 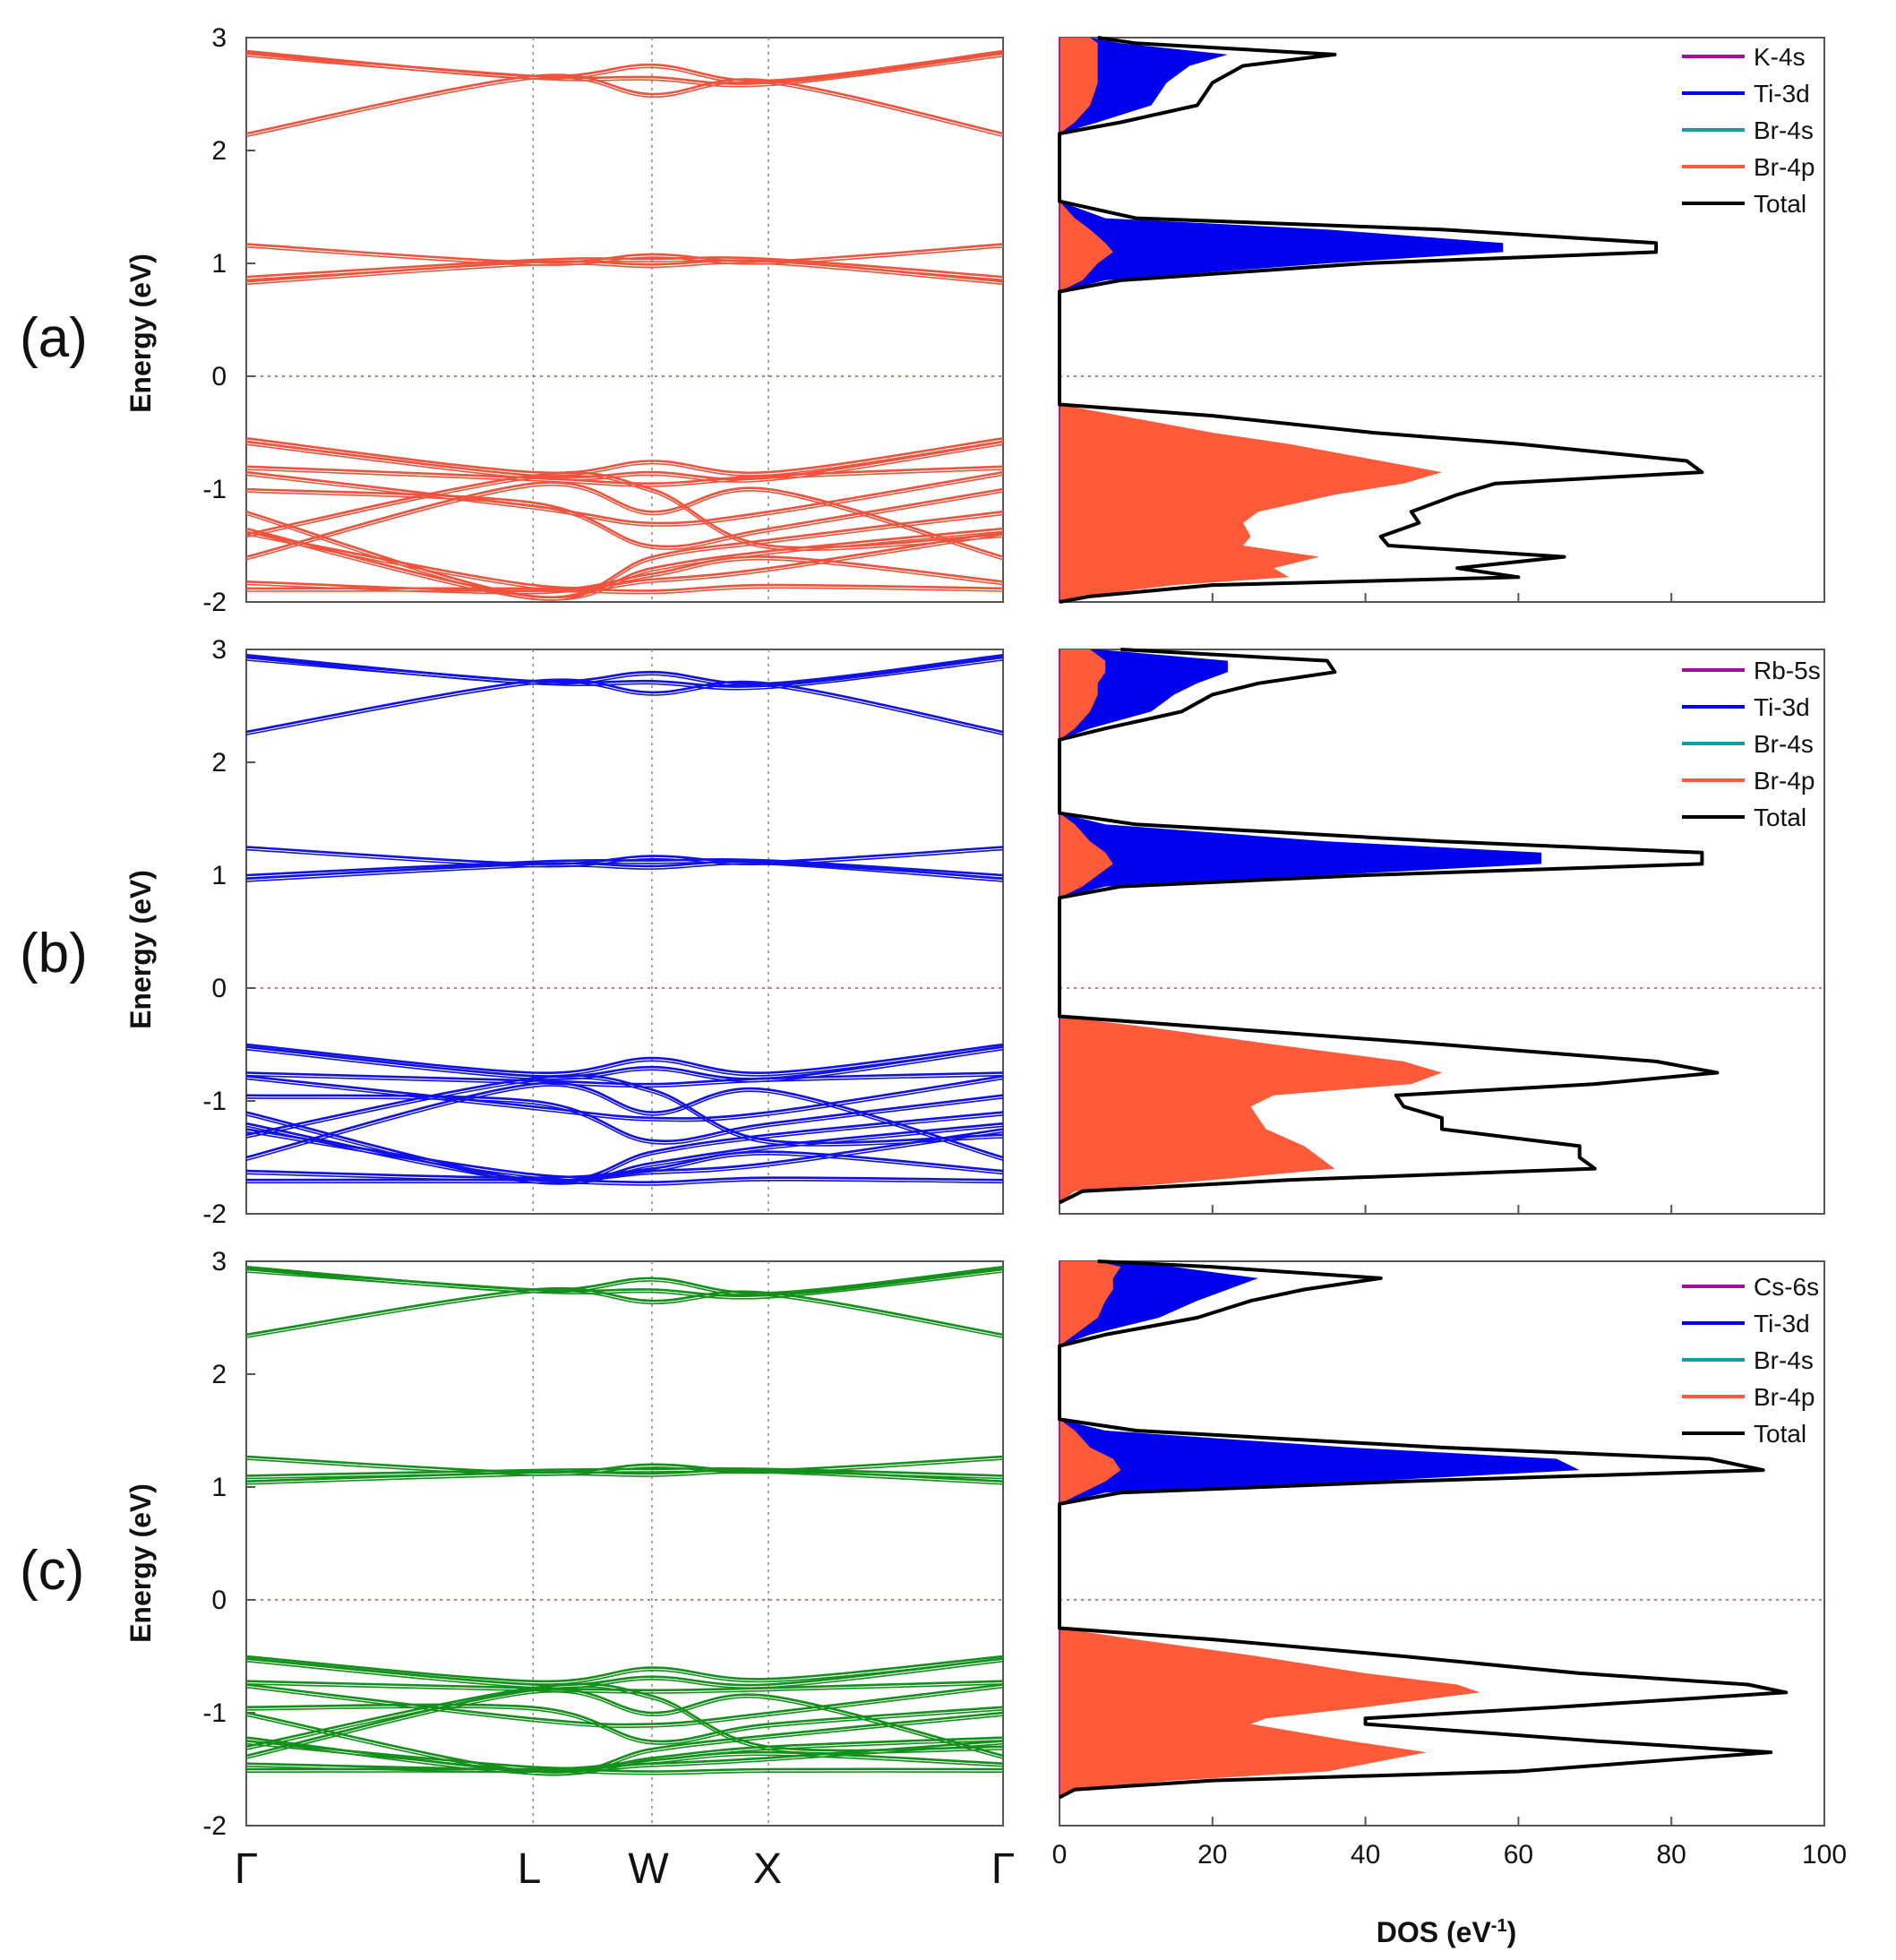 I want to click on dos-plot-c: 0 20 40 60 80 100, so click(x=1449, y=1565).